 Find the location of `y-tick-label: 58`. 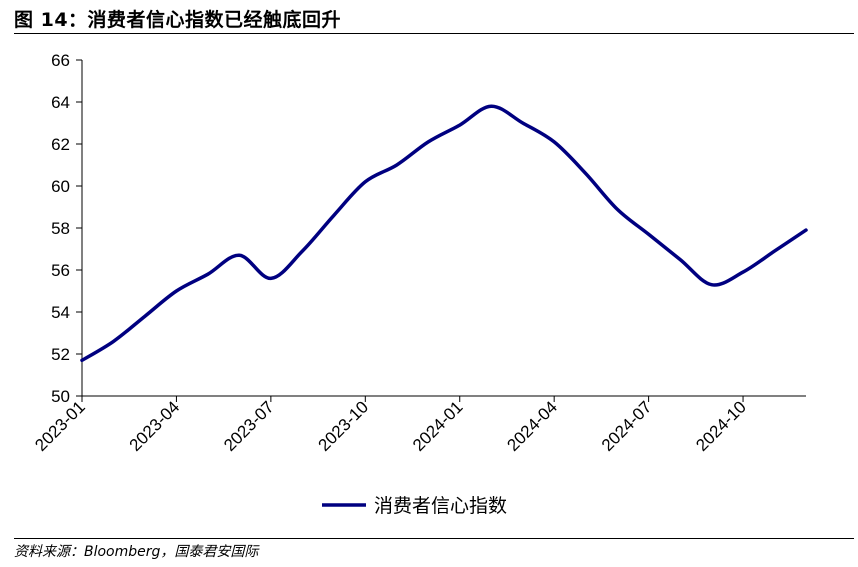

y-tick-label: 58 is located at coordinates (60, 228).